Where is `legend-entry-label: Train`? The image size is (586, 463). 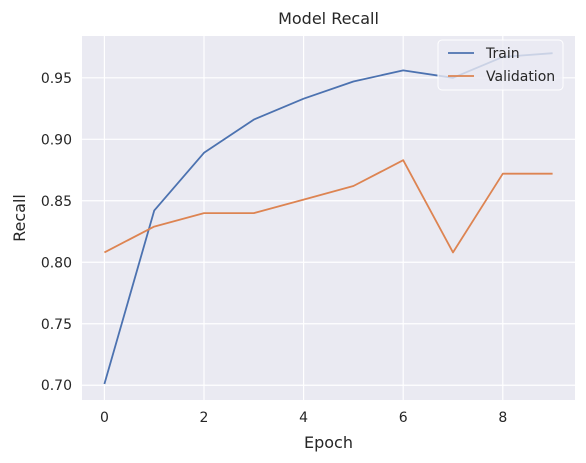
legend-entry-label: Train is located at coordinates (502, 54).